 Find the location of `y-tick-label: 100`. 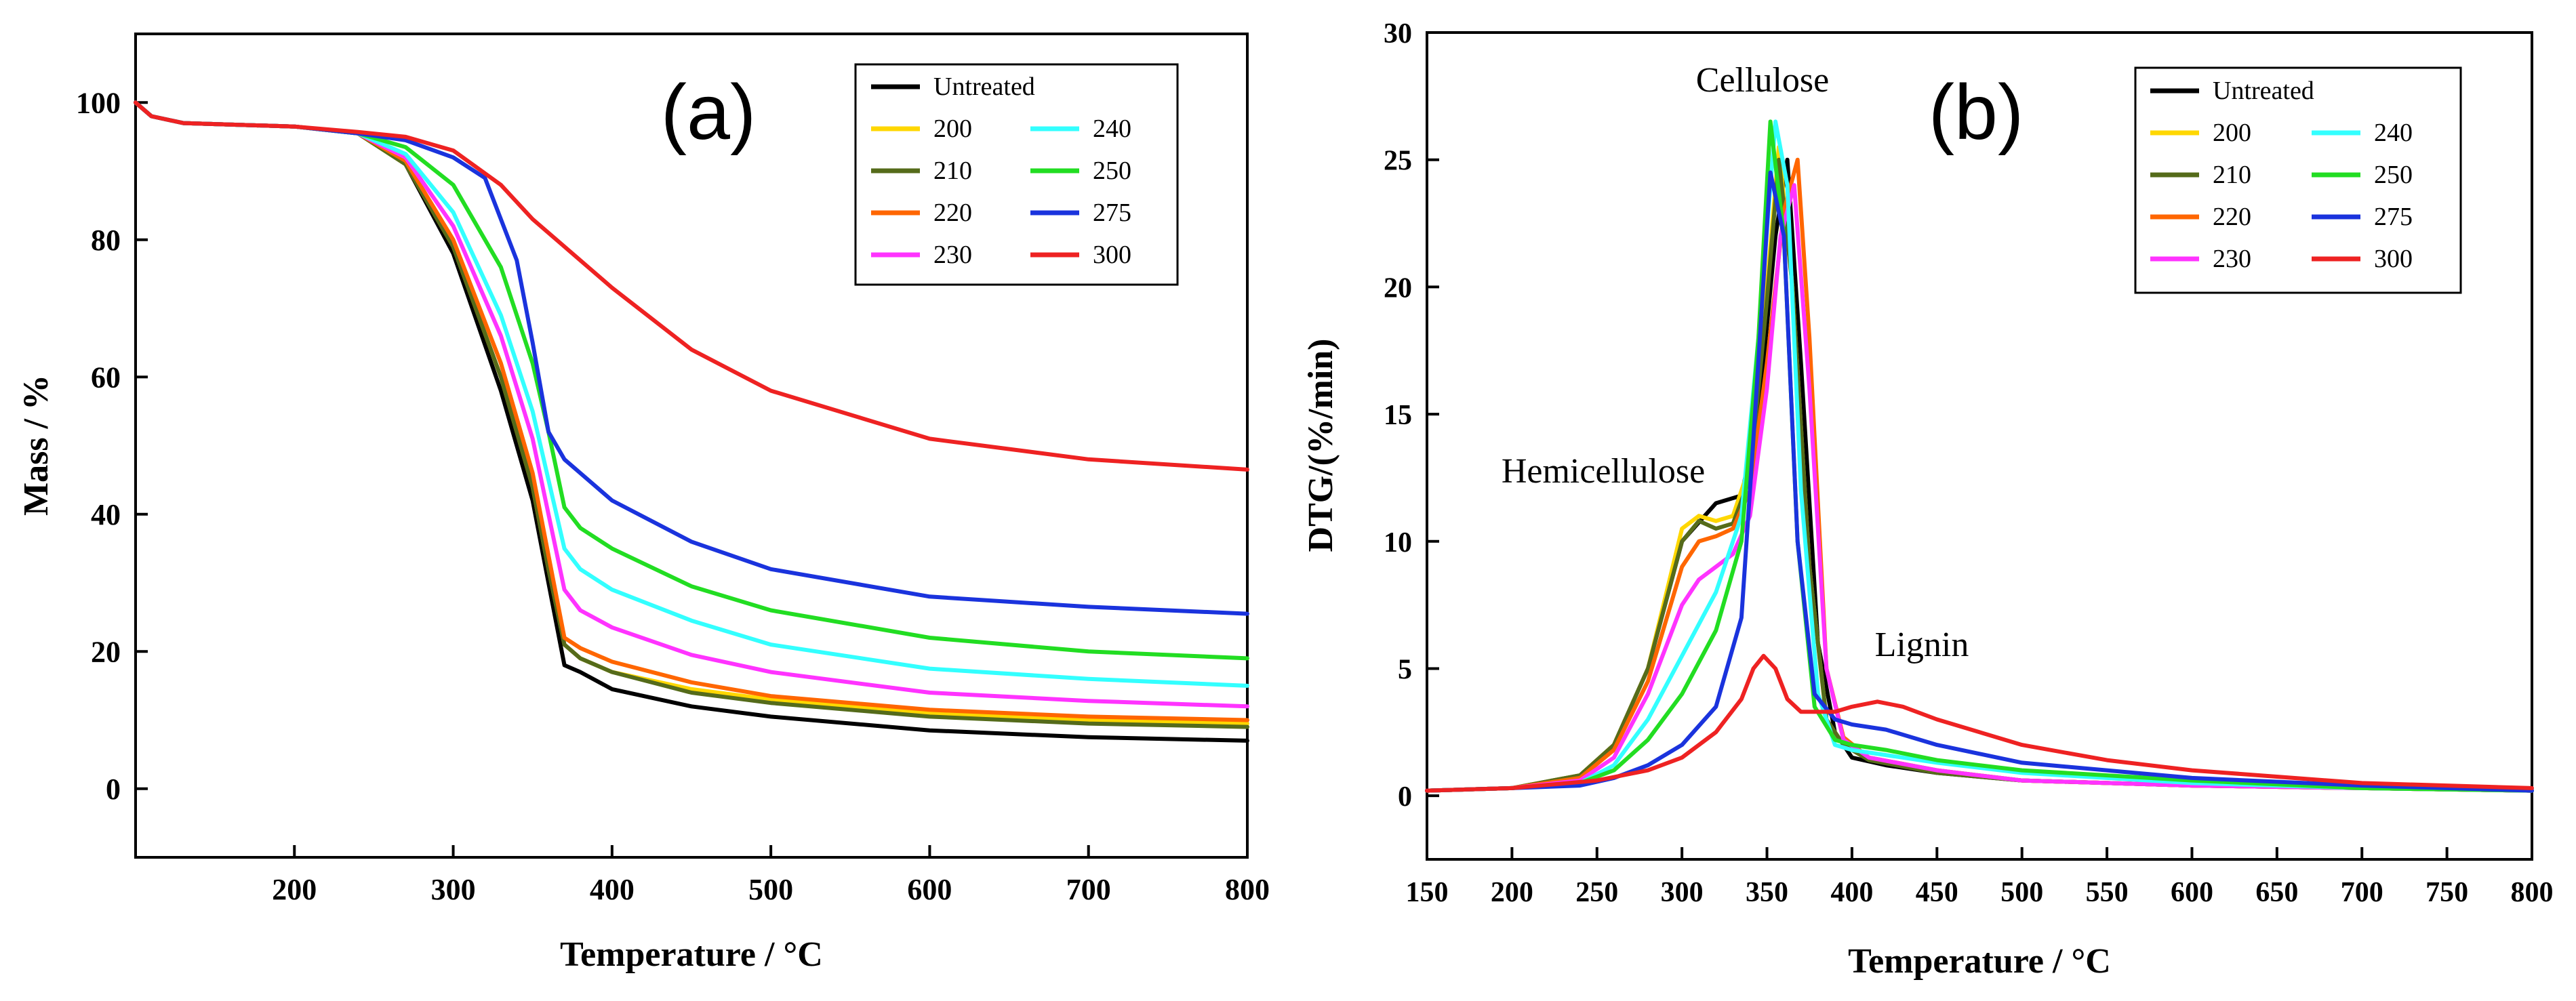

y-tick-label: 100 is located at coordinates (98, 102).